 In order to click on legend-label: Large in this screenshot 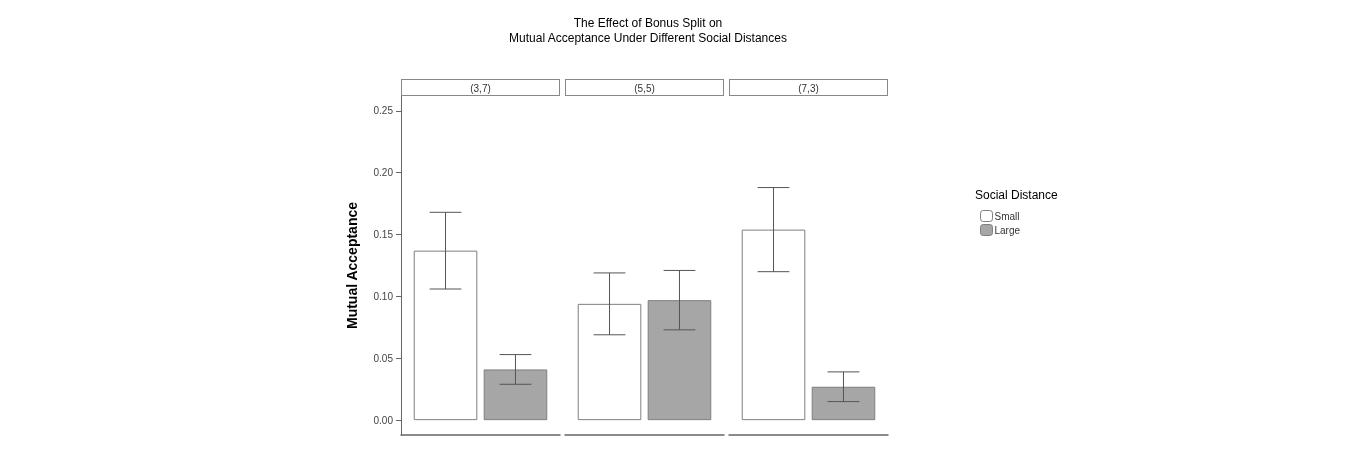, I will do `click(1007, 230)`.